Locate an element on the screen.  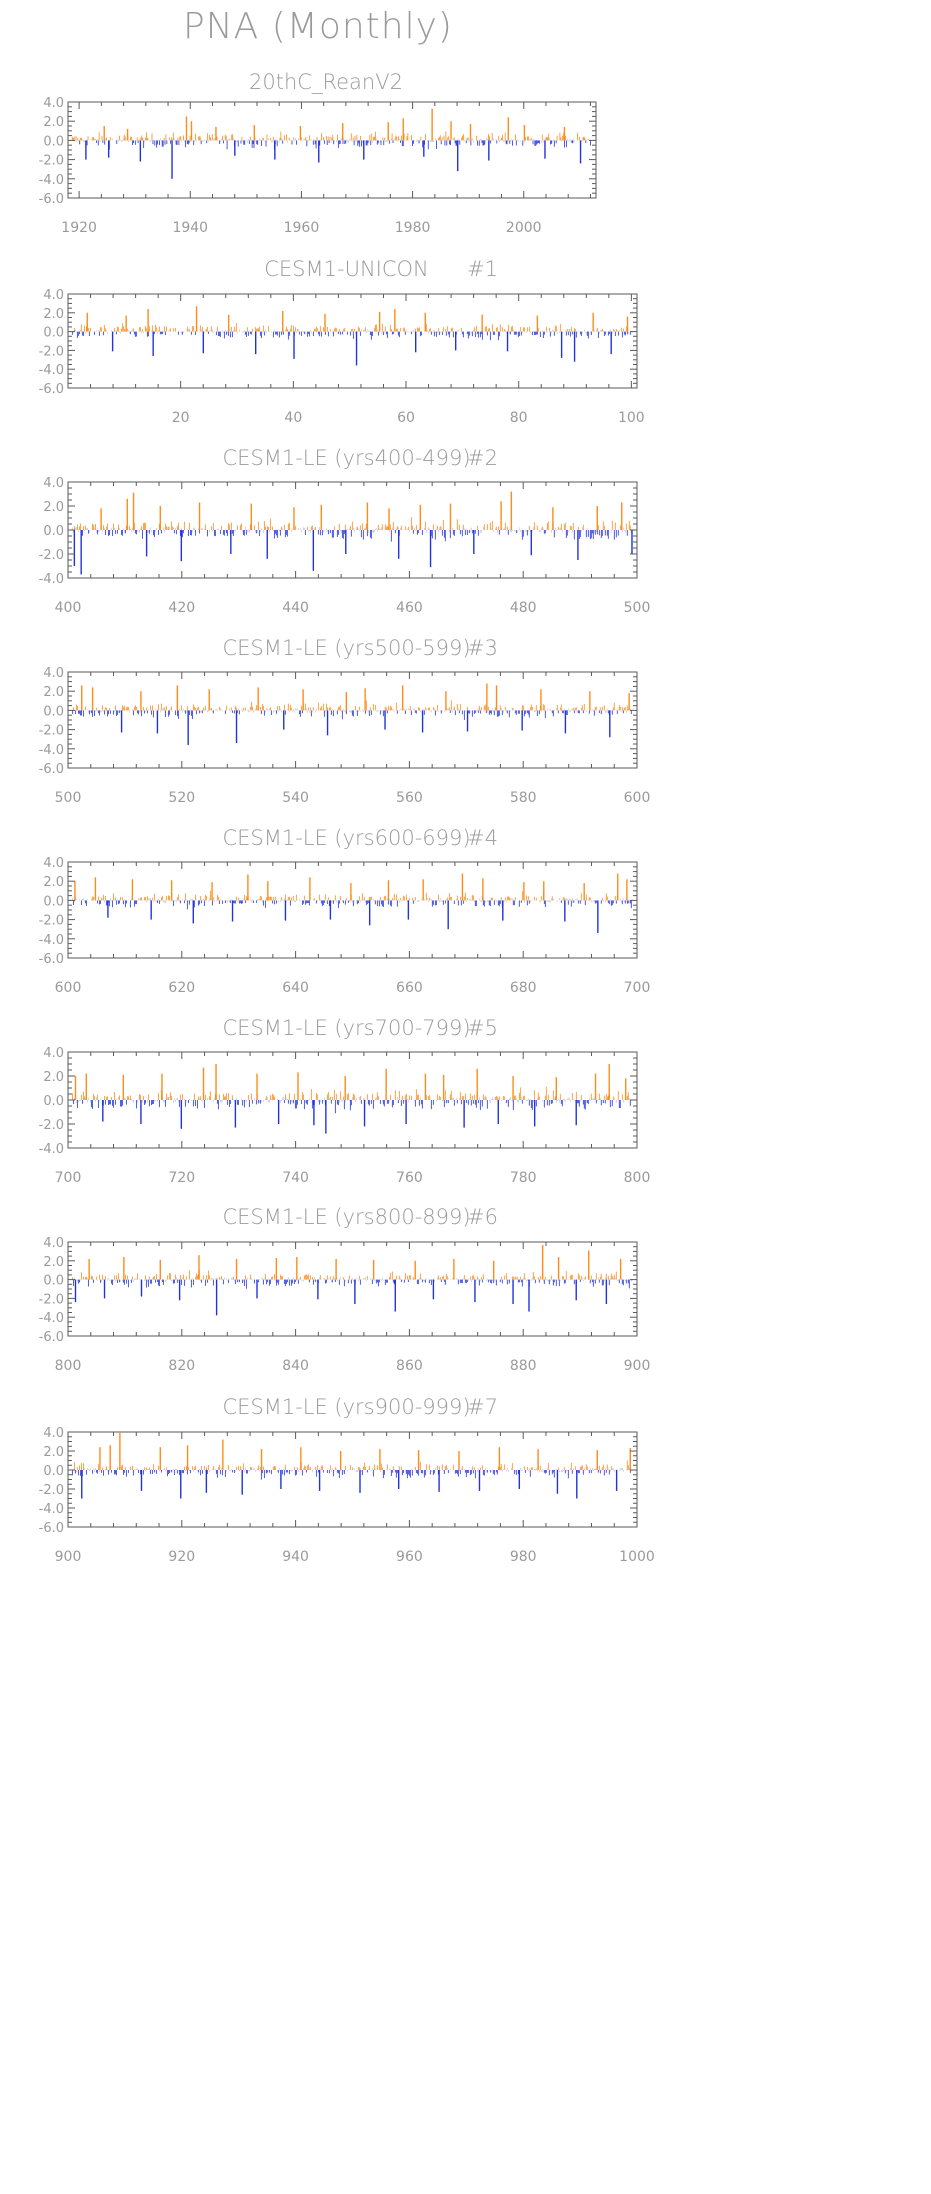
x-tick-label: 100 is located at coordinates (631, 418).